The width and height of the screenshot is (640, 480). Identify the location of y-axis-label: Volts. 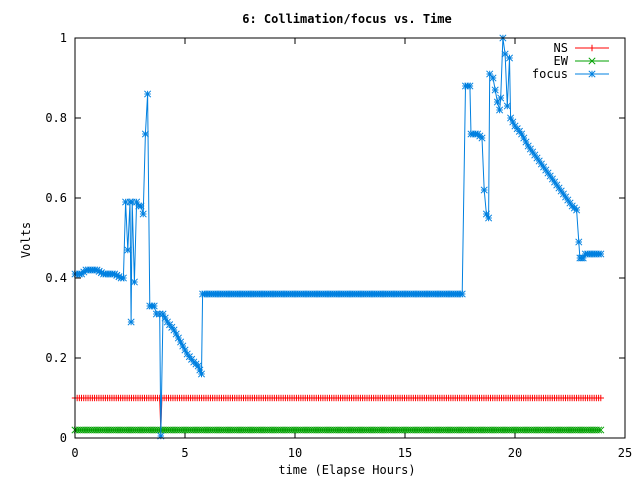
(26, 240).